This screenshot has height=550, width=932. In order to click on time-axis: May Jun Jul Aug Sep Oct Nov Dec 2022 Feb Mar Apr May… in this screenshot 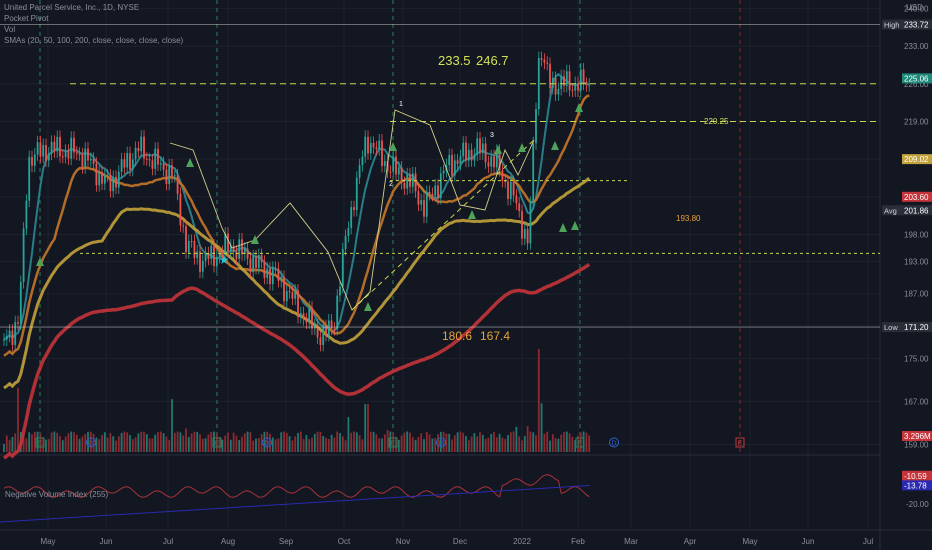, I will do `click(456, 541)`.